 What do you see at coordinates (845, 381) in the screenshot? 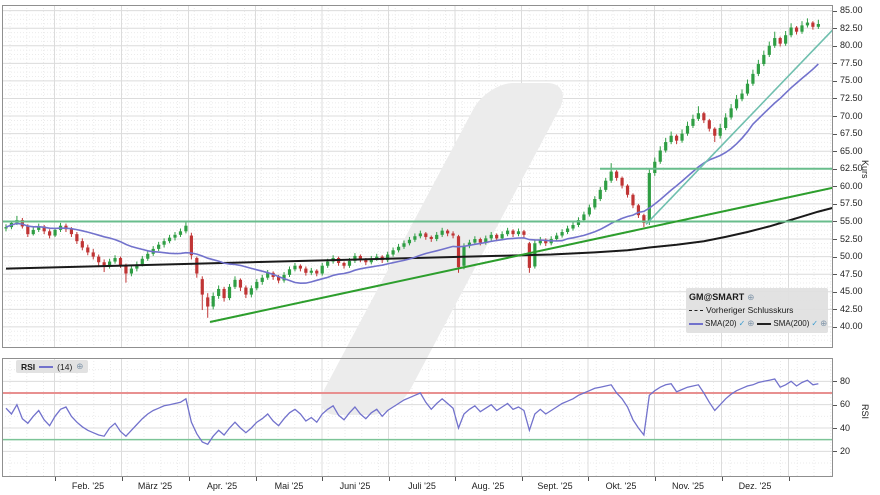
I see `rsi-tick-label: 80` at bounding box center [845, 381].